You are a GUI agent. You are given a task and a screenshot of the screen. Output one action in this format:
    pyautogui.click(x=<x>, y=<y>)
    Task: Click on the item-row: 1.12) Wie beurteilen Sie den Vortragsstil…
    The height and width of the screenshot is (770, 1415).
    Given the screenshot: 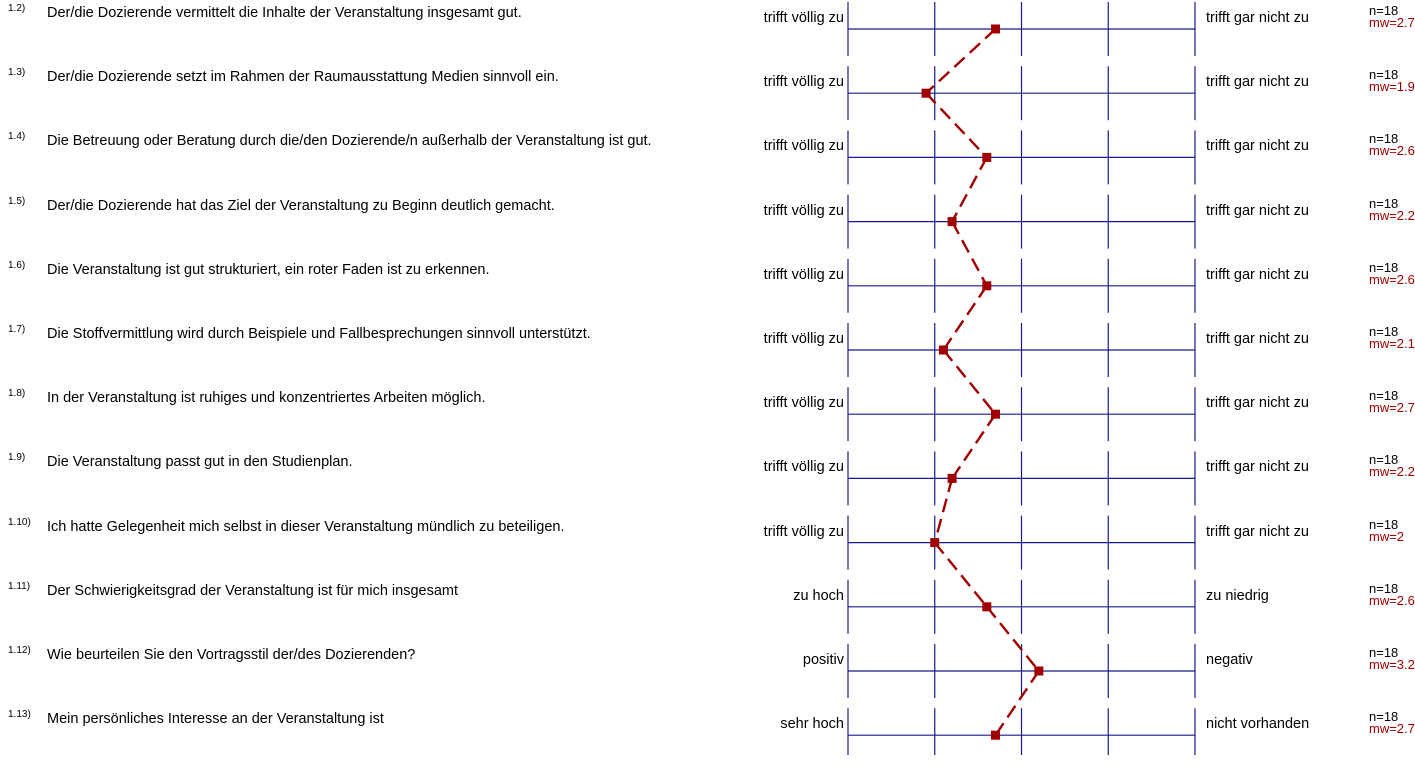 What is the action you would take?
    pyautogui.click(x=707, y=674)
    